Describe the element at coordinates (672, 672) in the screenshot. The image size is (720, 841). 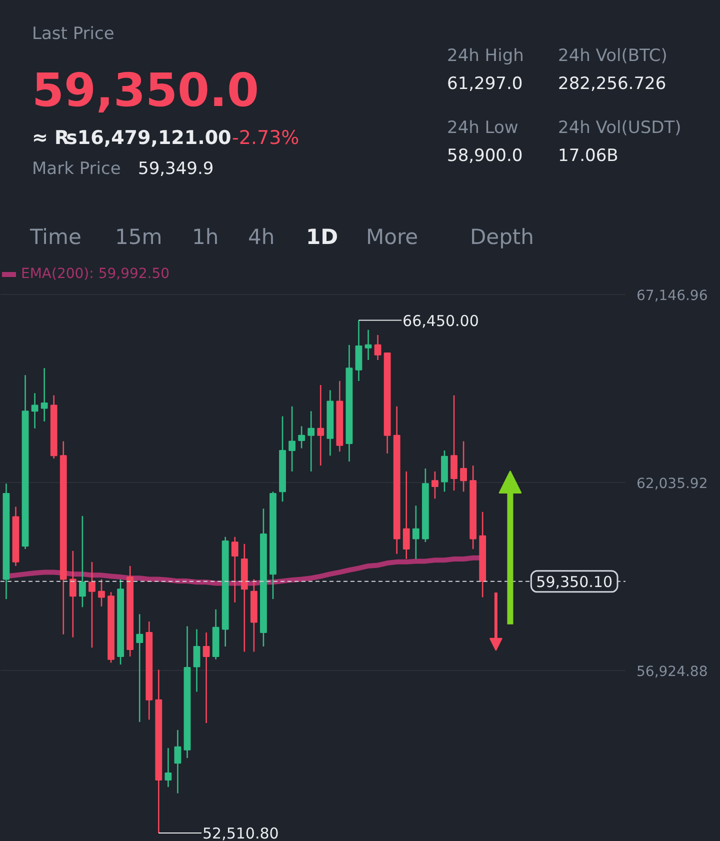
I see `y-tick-label: 56,924.88` at that location.